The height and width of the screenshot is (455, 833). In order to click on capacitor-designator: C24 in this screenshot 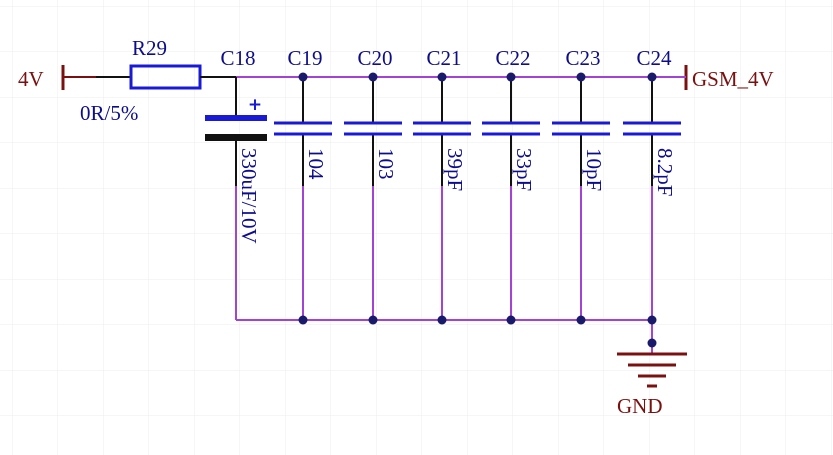, I will do `click(654, 58)`.